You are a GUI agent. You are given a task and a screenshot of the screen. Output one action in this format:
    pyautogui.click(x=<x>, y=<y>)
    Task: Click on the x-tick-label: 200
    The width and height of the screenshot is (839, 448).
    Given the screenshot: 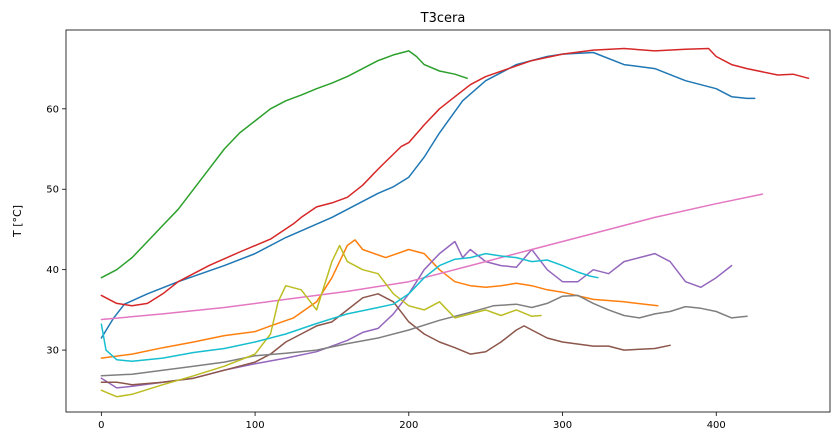 What is the action you would take?
    pyautogui.click(x=408, y=425)
    